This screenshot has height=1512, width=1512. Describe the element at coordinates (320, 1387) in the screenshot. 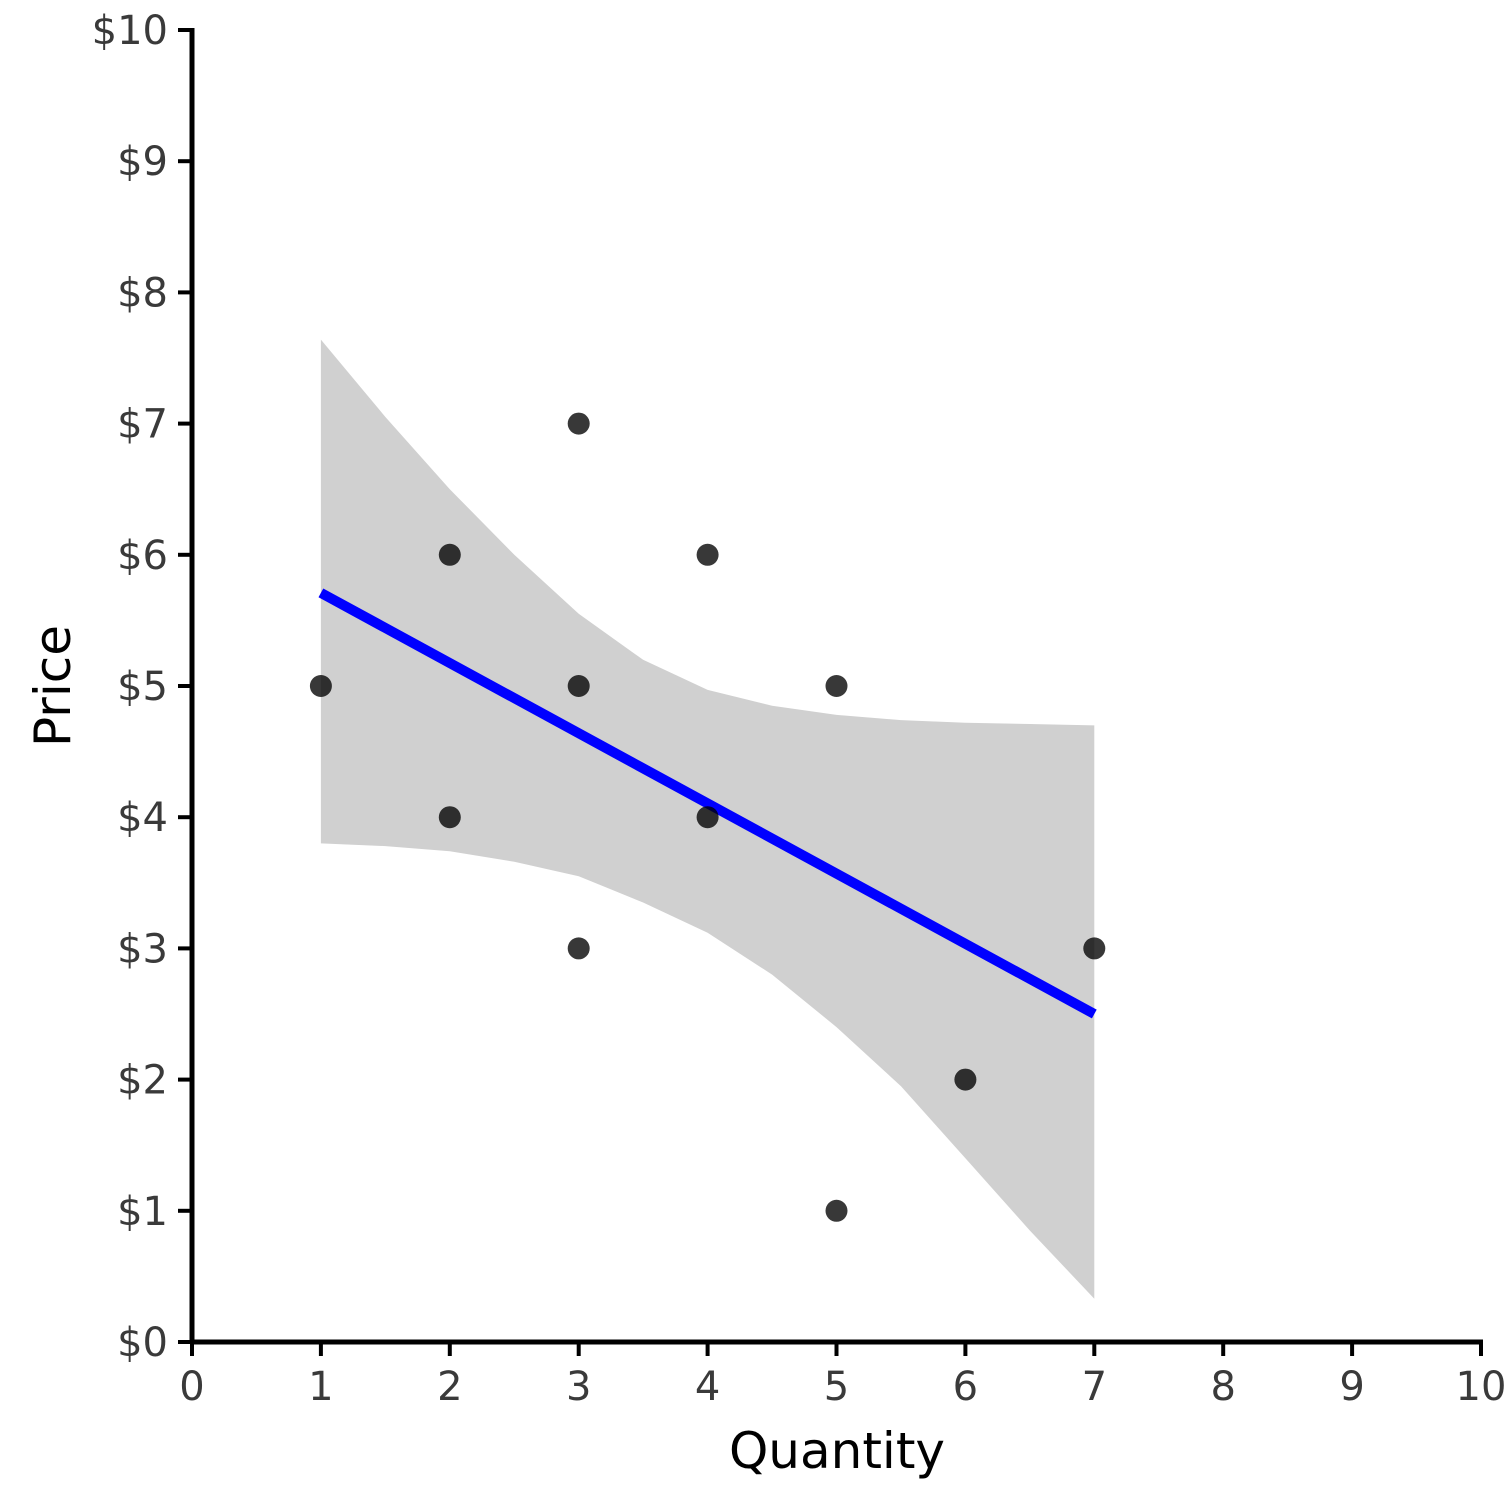

I see `x-tick-label: 1` at that location.